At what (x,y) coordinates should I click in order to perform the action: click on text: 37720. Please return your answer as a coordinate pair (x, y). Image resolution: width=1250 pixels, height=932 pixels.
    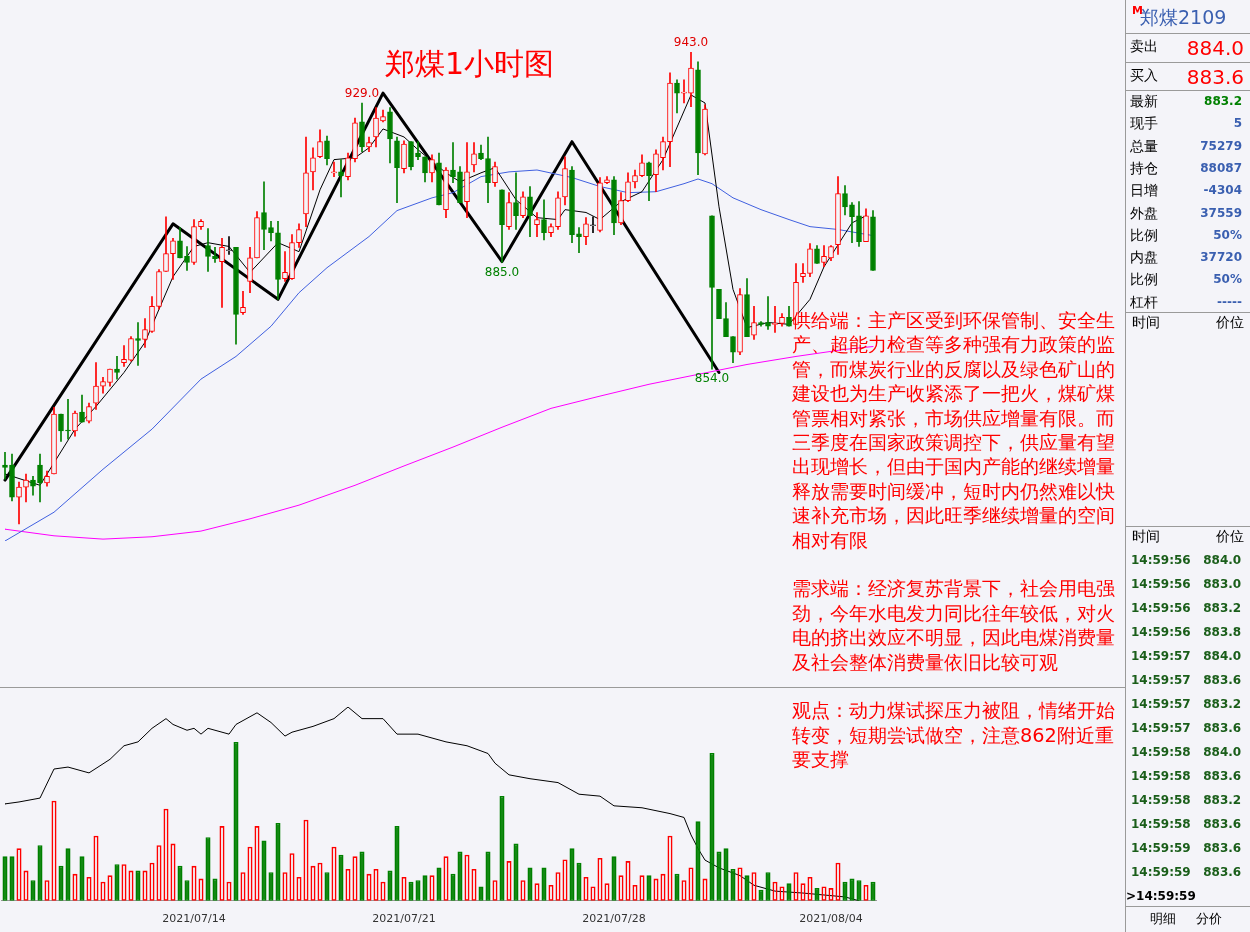
    Looking at the image, I should click on (1221, 257).